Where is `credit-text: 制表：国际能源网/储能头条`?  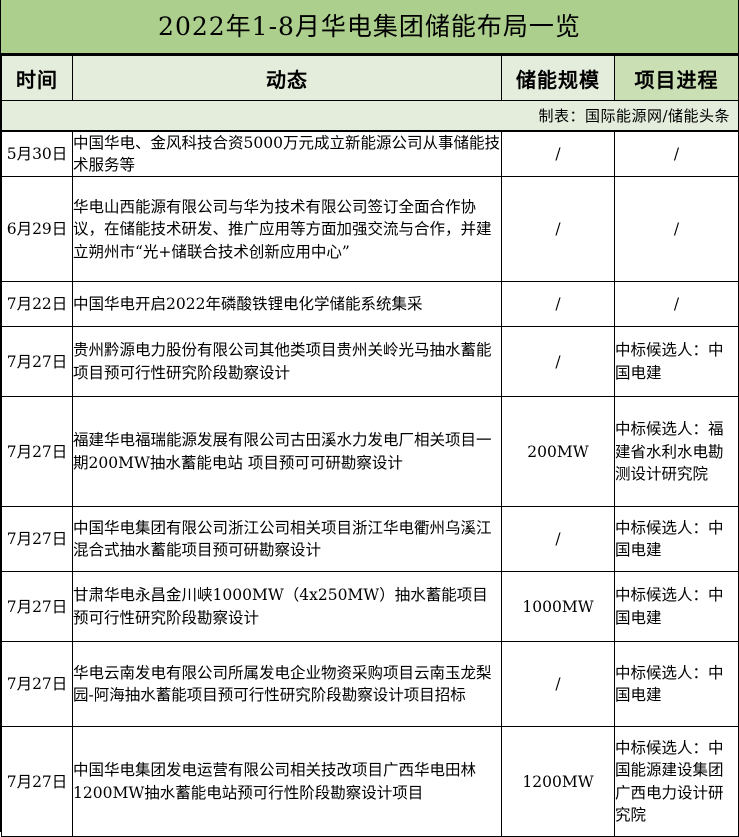
credit-text: 制表：国际能源网/储能头条 is located at coordinates (370, 116).